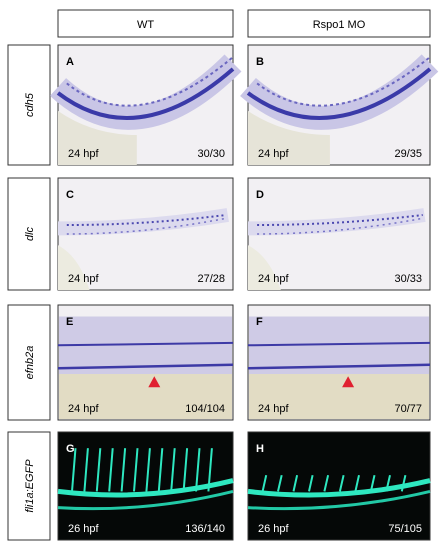 This screenshot has height=550, width=440. I want to click on panel: C 24 hpf 27/28, so click(145, 234).